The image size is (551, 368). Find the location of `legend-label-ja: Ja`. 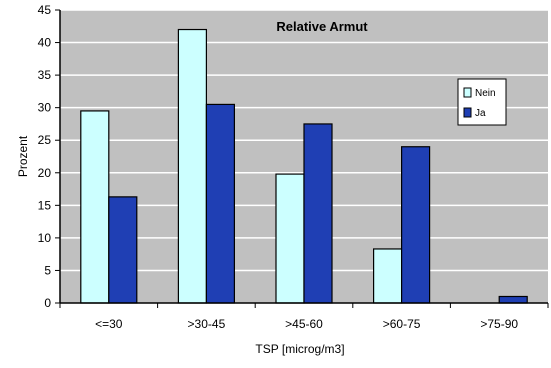

legend-label-ja: Ja is located at coordinates (480, 113).